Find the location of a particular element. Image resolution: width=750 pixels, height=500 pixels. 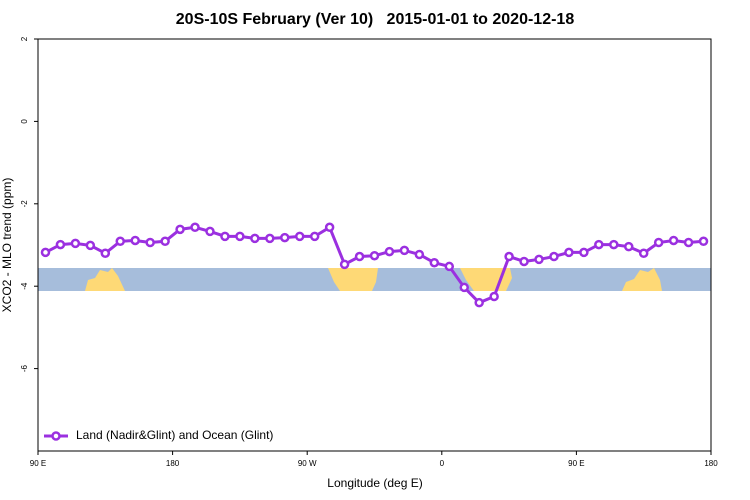

y-tick-label: 0 is located at coordinates (24, 121).